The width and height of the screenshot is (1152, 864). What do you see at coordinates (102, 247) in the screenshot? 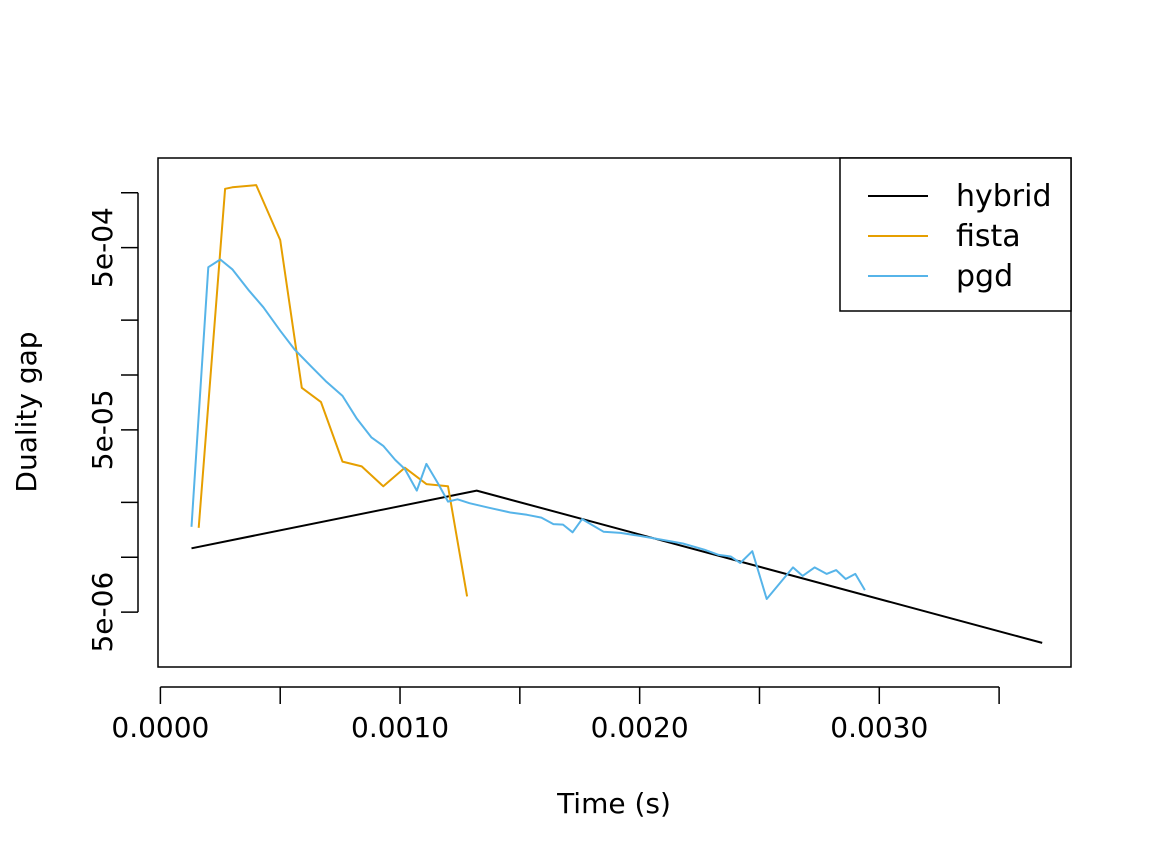
I see `y-tick-label: 5e-04` at bounding box center [102, 247].